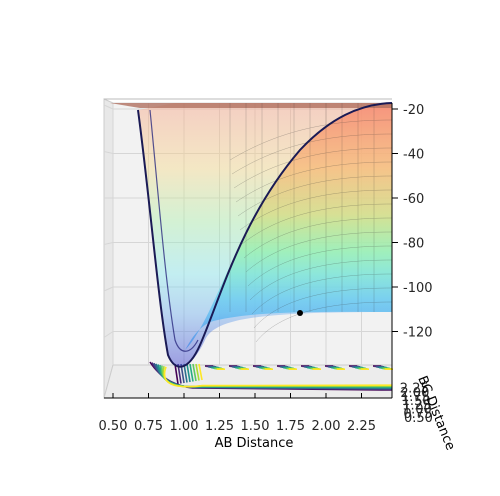 This screenshot has width=500, height=496. I want to click on z-tick-label: -100, so click(418, 288).